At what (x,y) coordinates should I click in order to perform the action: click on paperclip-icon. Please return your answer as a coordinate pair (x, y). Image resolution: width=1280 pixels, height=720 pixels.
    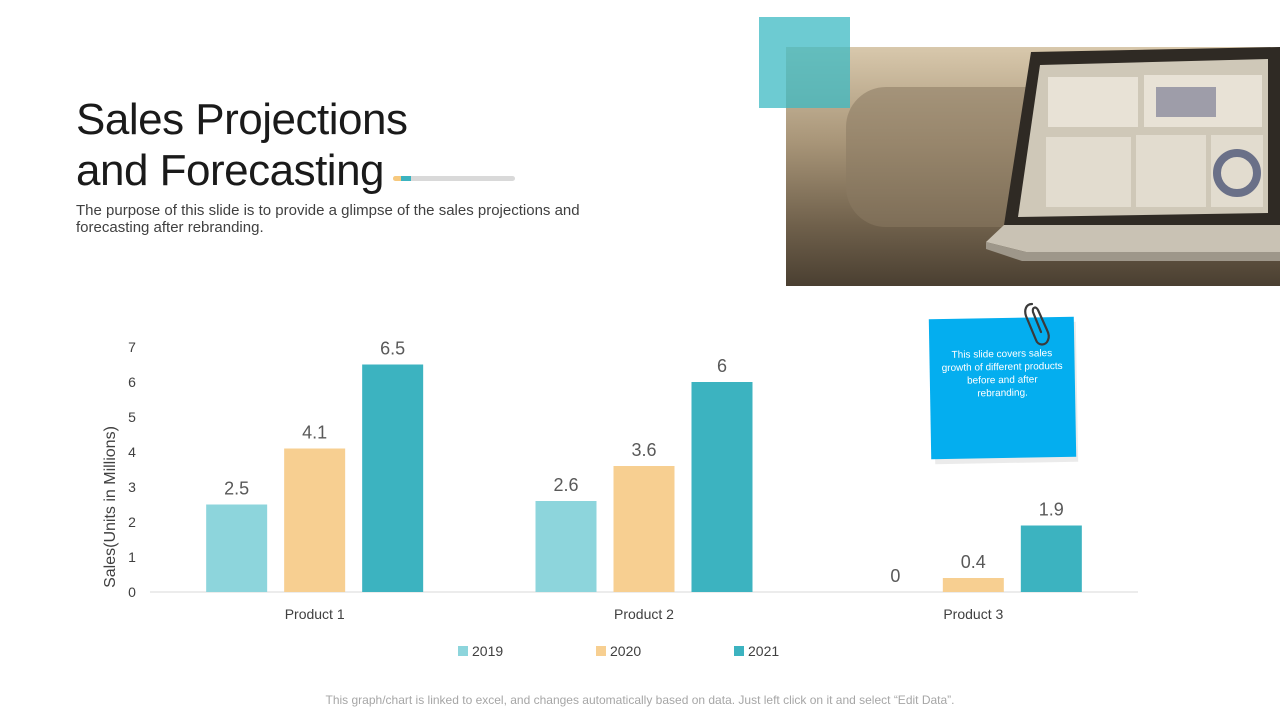
    Looking at the image, I should click on (1037, 324).